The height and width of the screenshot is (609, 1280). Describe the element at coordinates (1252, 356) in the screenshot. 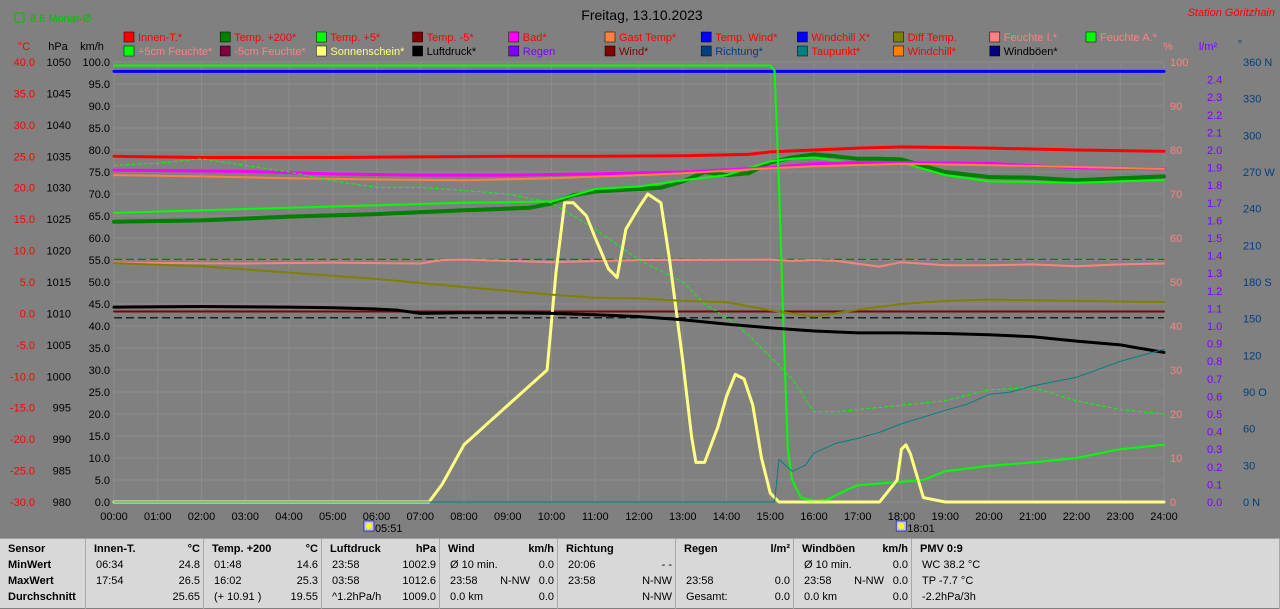

I see `deg-tick-label: 120` at that location.